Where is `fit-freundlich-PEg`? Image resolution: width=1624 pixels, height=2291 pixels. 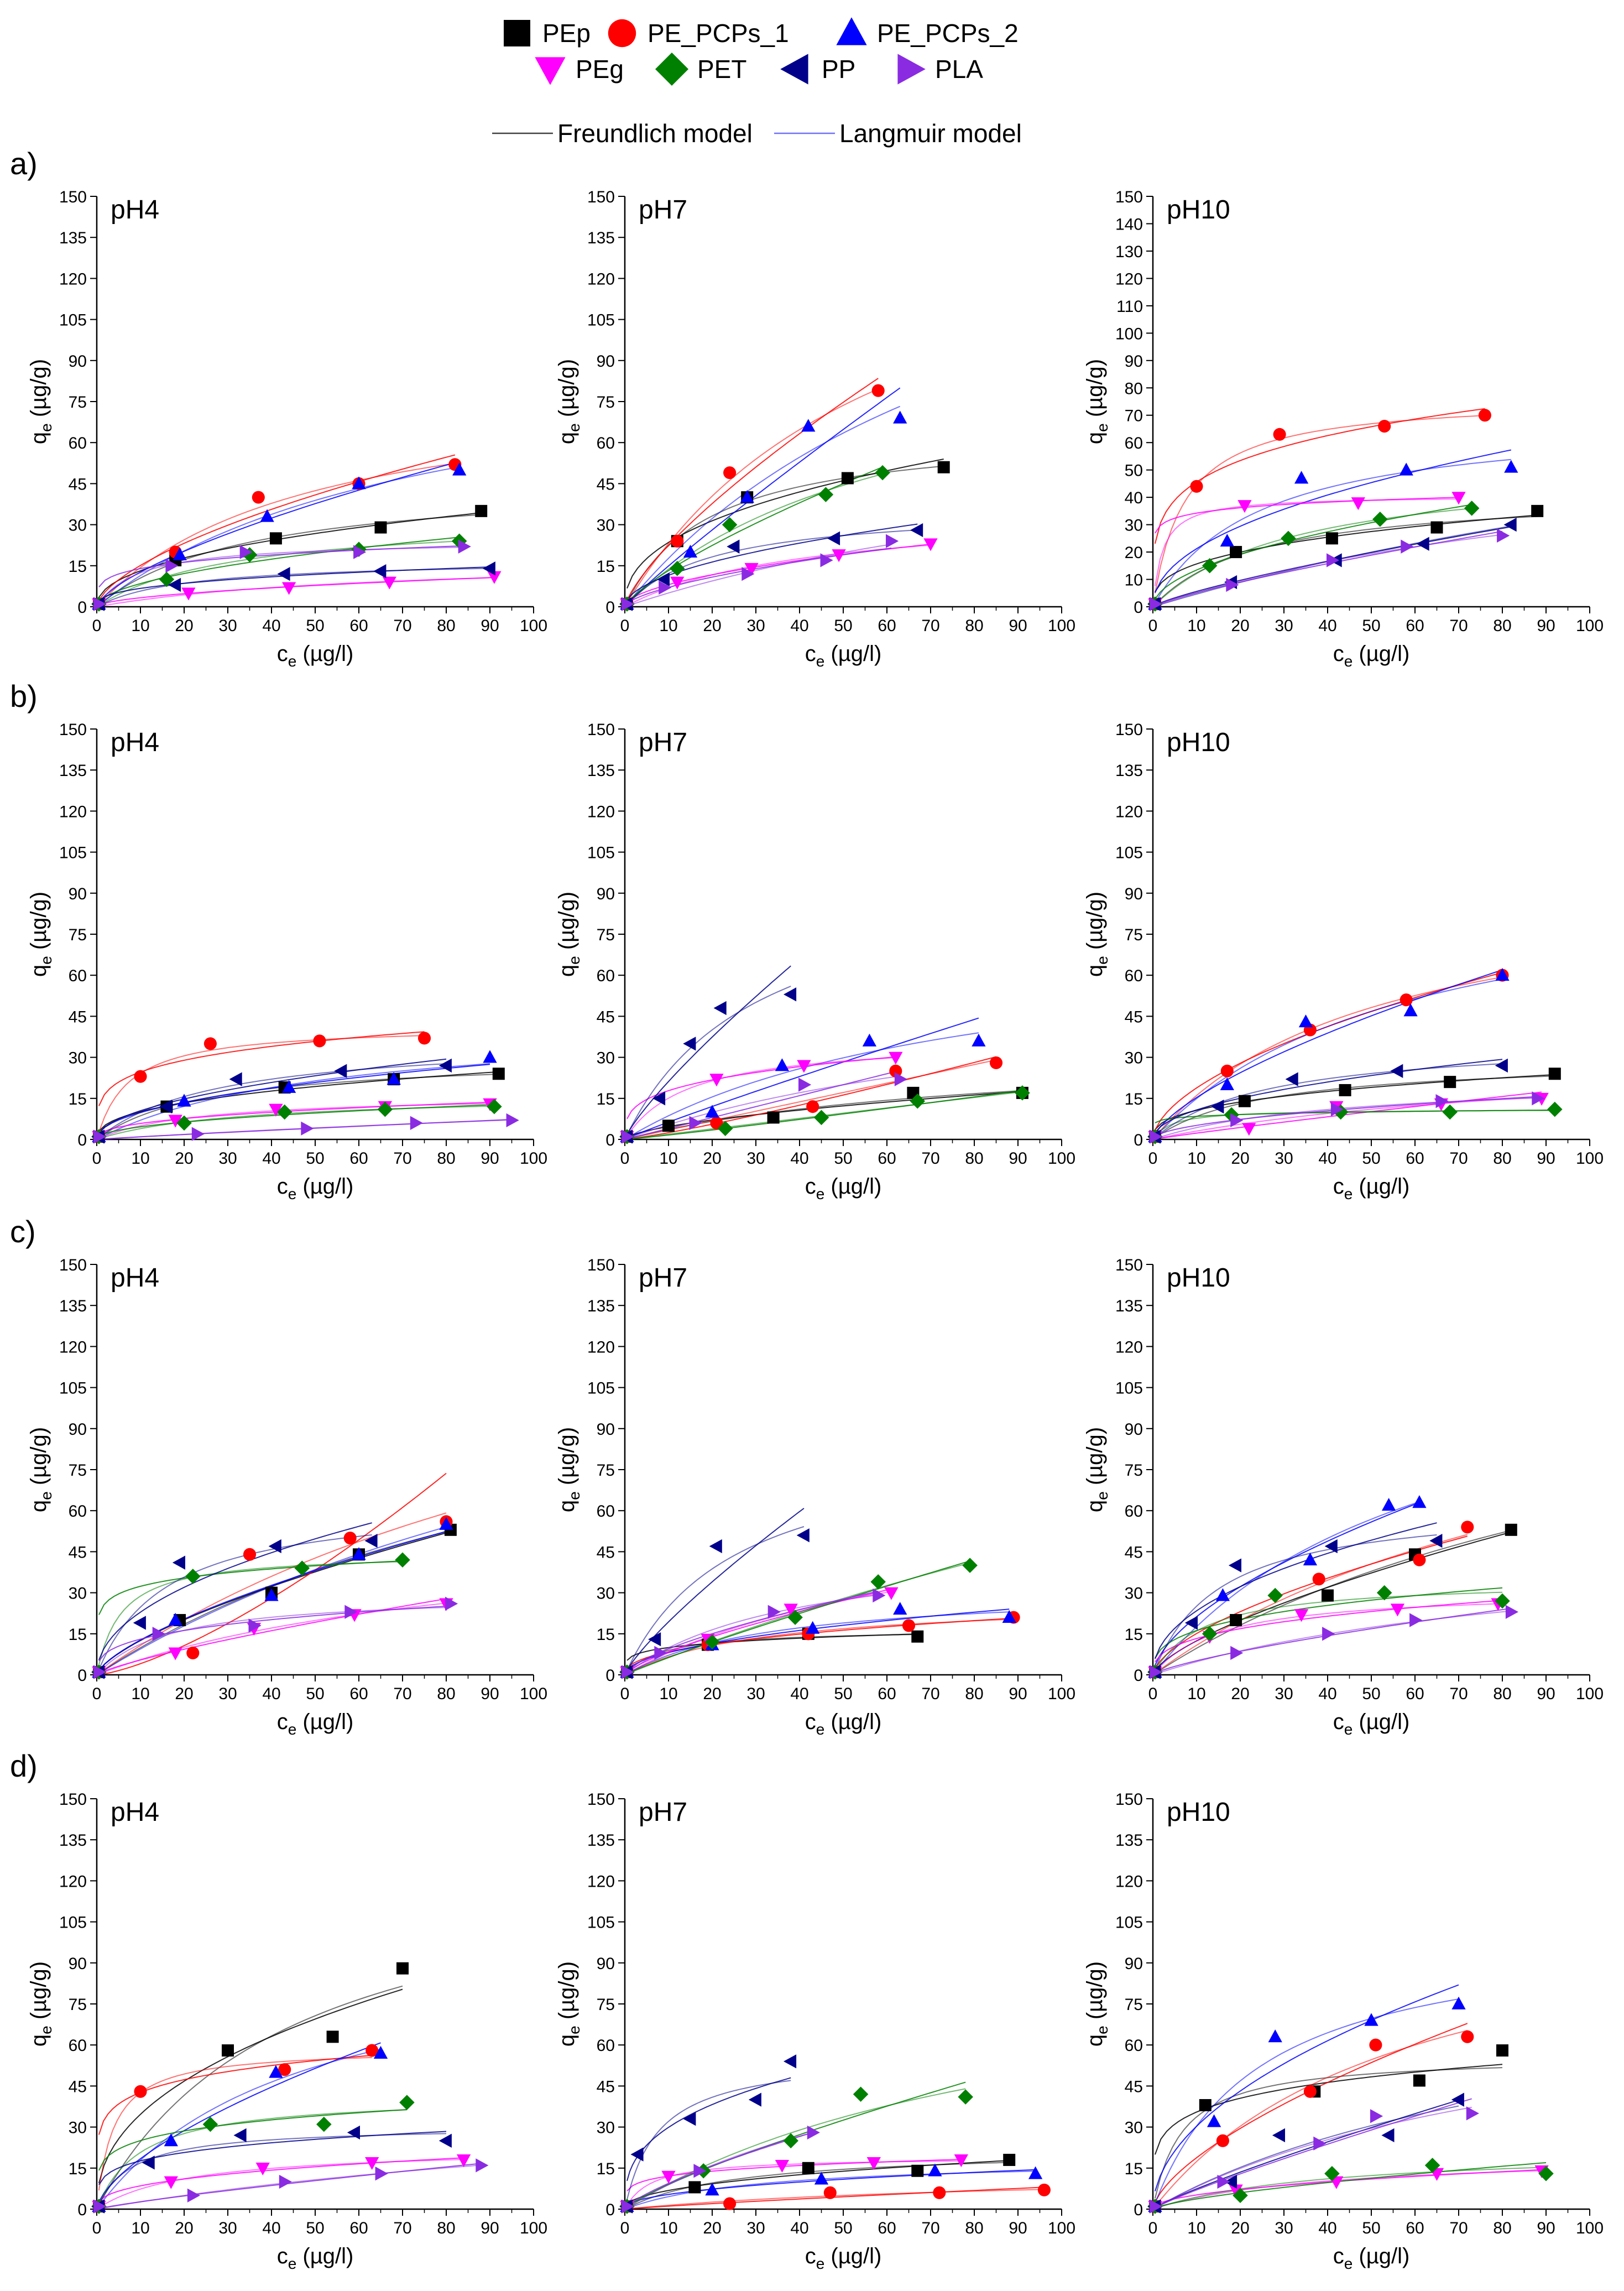
fit-freundlich-PEg is located at coordinates (272, 1636).